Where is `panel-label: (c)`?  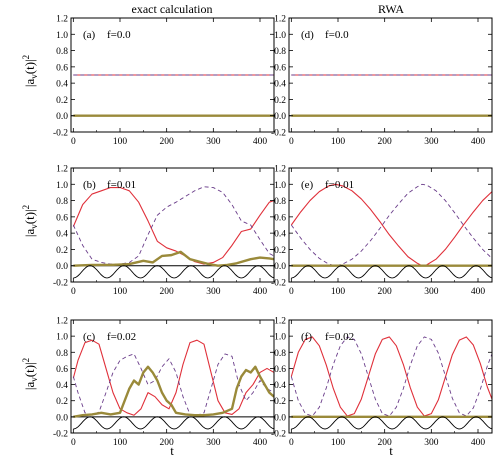 panel-label: (c) is located at coordinates (89, 337).